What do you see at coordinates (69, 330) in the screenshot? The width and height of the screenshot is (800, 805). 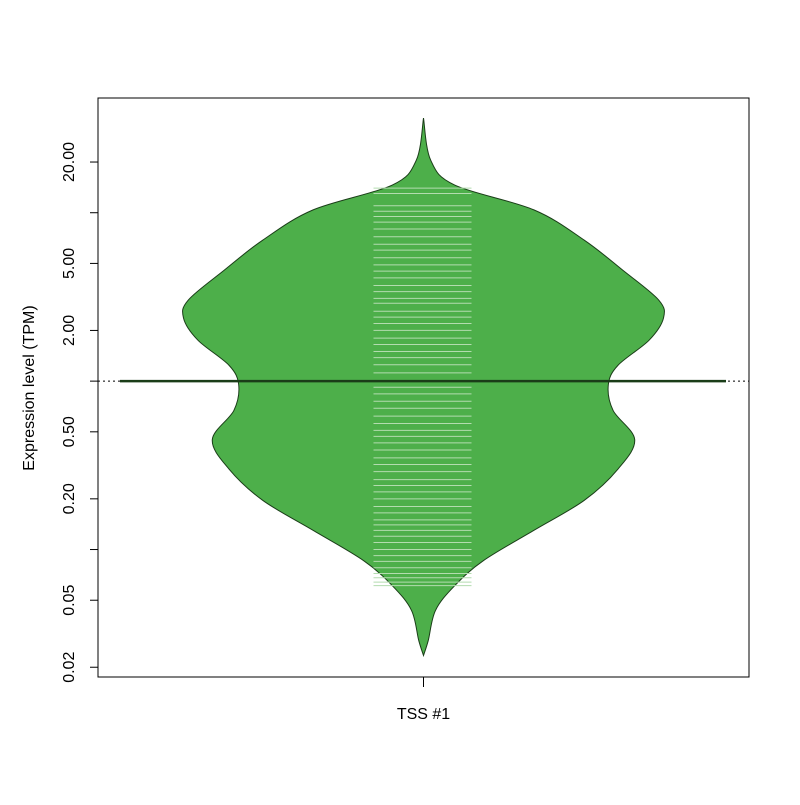 I see `y-tick-label: 2.00` at bounding box center [69, 330].